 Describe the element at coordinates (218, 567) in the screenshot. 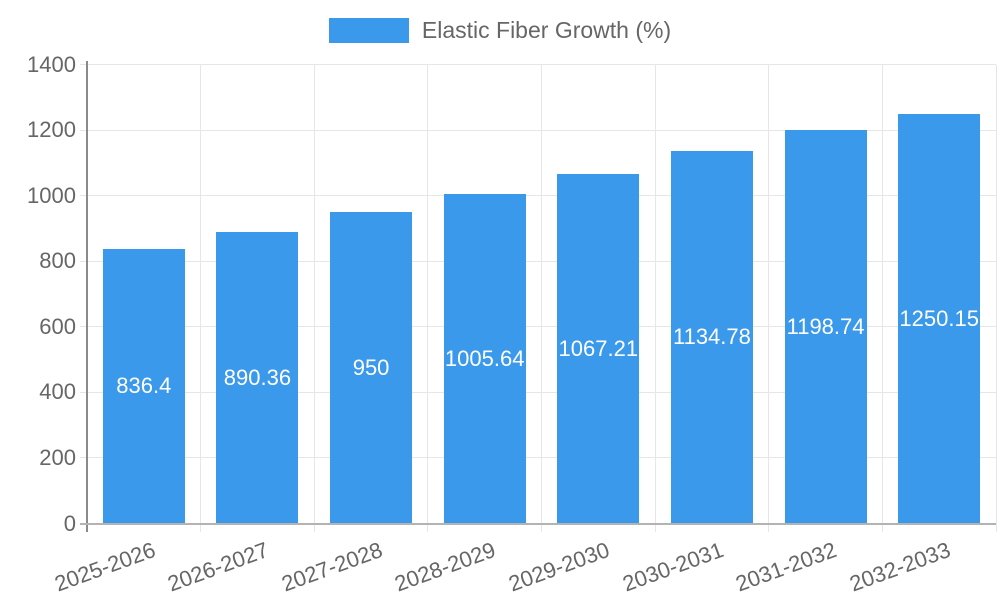

I see `x-tick-label: 2026-2027` at that location.